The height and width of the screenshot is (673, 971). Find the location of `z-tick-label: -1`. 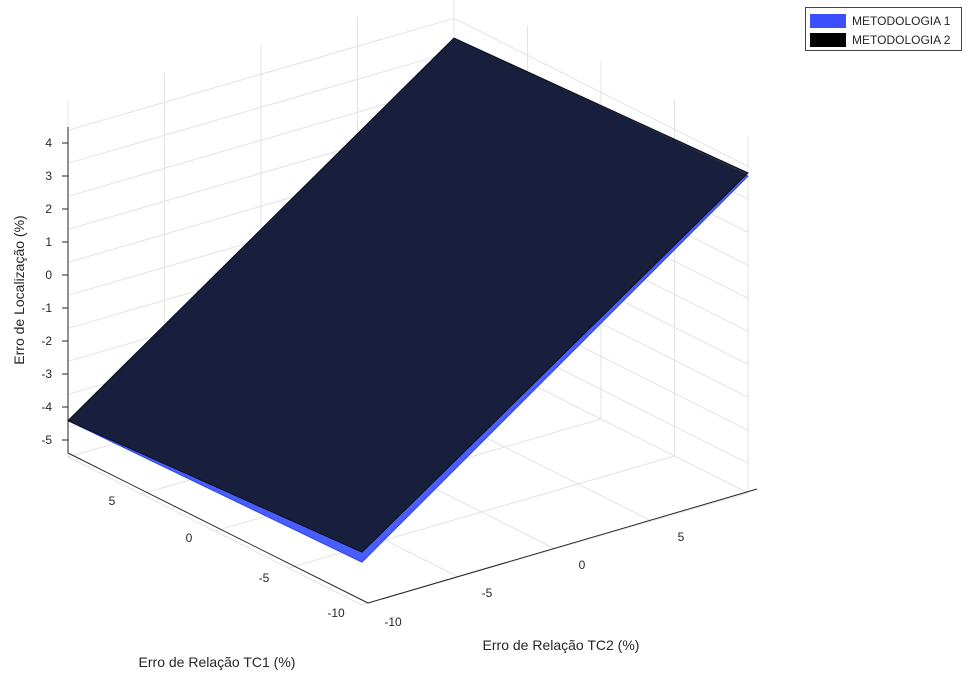

z-tick-label: -1 is located at coordinates (46, 308).